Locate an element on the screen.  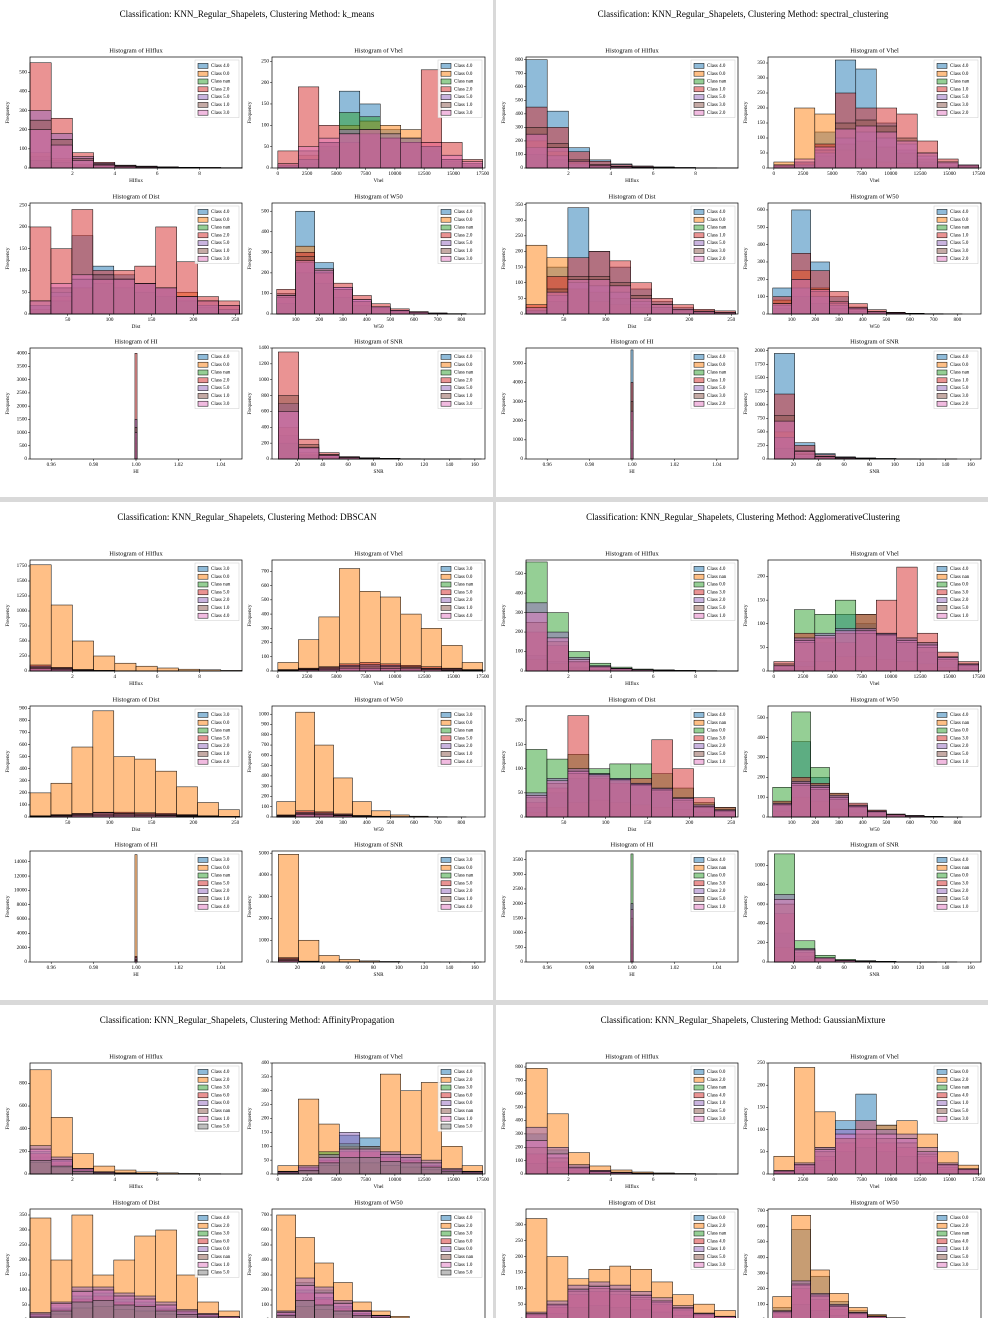
x-tick-label: 0 is located at coordinates (774, 677).